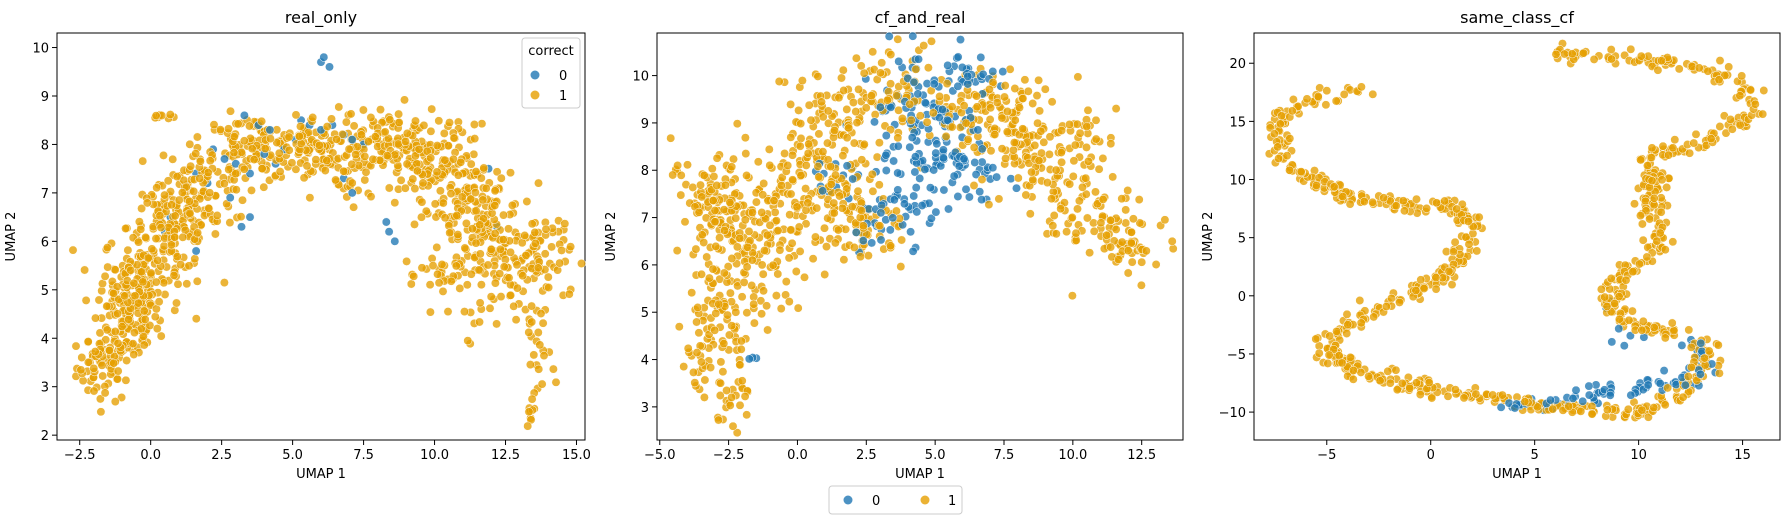 Image resolution: width=1790 pixels, height=523 pixels. Describe the element at coordinates (645, 171) in the screenshot. I see `y-tick-label: 8` at that location.